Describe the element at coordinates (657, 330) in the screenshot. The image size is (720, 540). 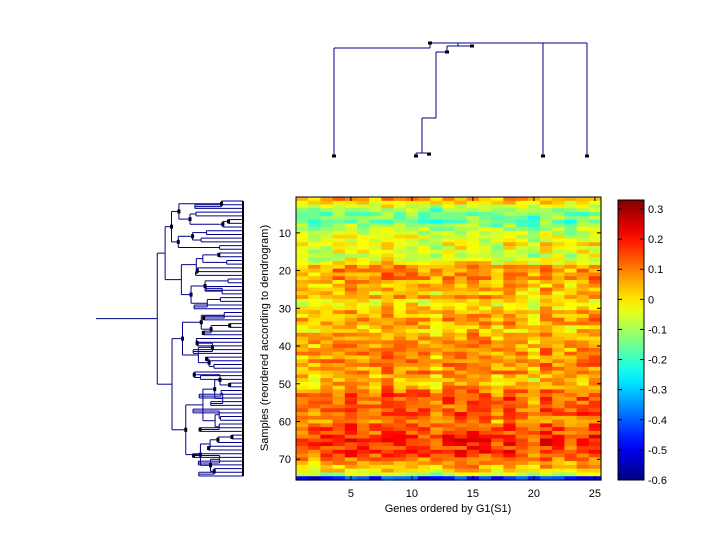
I see `colorbar-tick-label: -0.1` at that location.